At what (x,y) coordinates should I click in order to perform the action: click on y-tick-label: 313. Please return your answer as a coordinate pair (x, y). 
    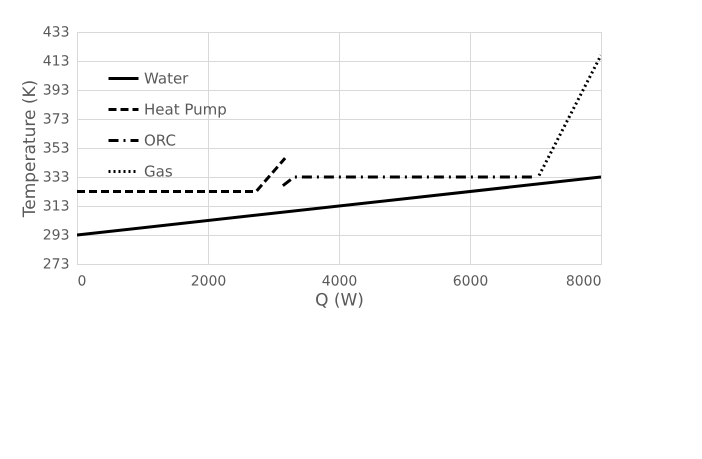
    Looking at the image, I should click on (56, 206).